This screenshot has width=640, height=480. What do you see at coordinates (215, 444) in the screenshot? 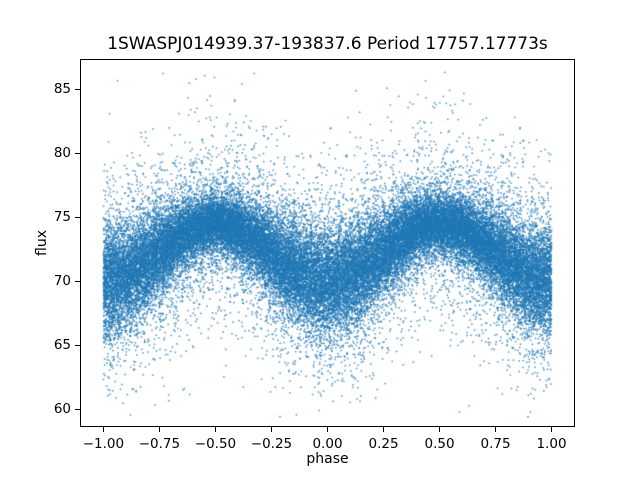
I see `x-tick-label: −0.50` at bounding box center [215, 444].